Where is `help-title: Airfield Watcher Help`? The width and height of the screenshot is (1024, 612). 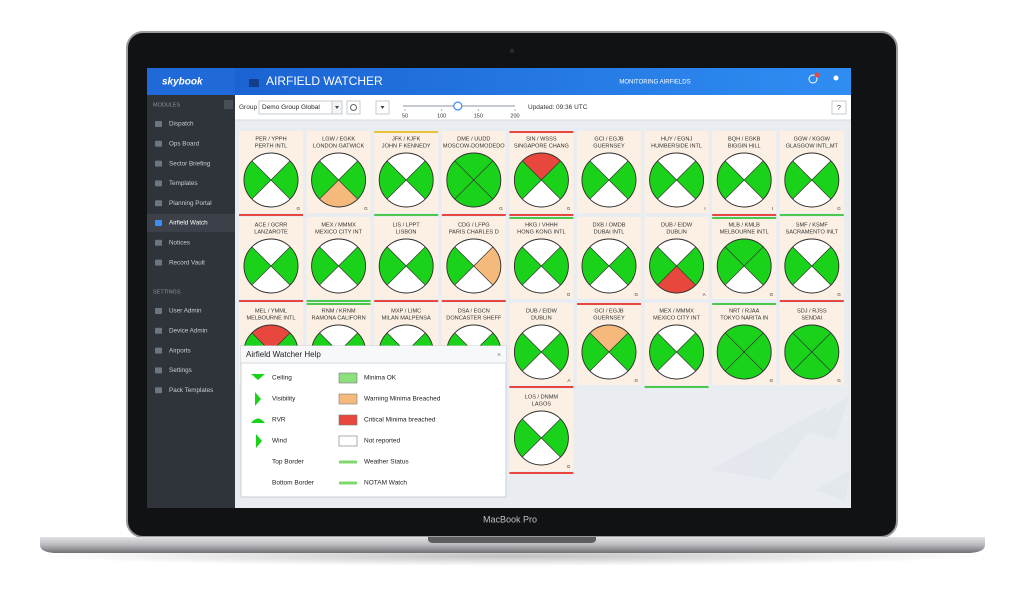
help-title: Airfield Watcher Help is located at coordinates (283, 354).